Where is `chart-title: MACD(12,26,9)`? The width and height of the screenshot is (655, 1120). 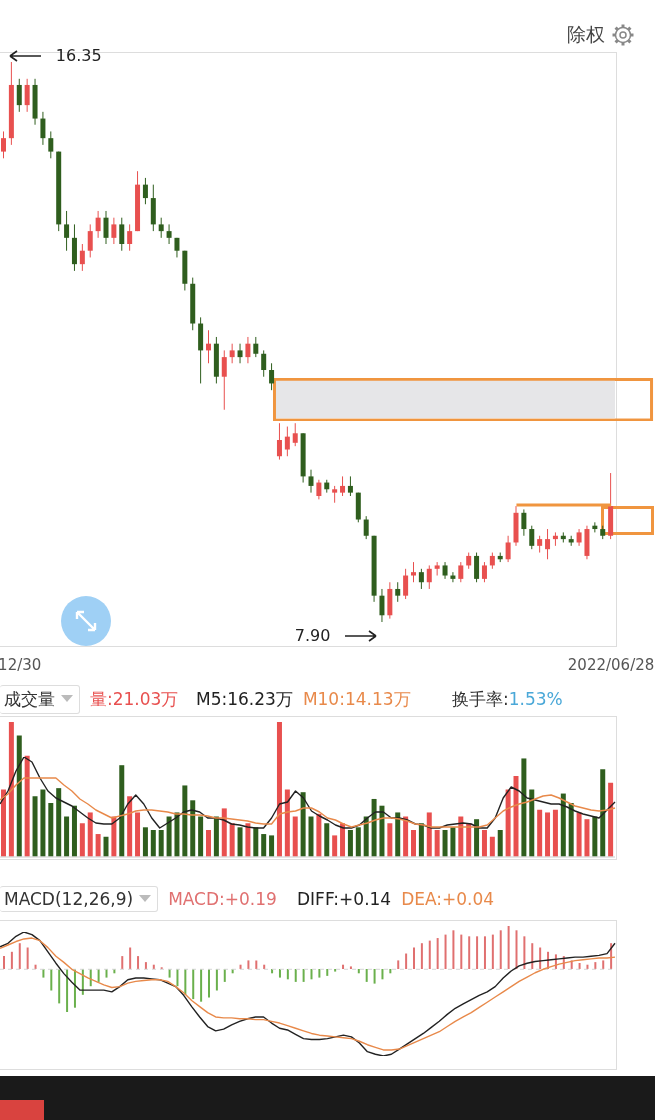
chart-title: MACD(12,26,9) is located at coordinates (69, 899).